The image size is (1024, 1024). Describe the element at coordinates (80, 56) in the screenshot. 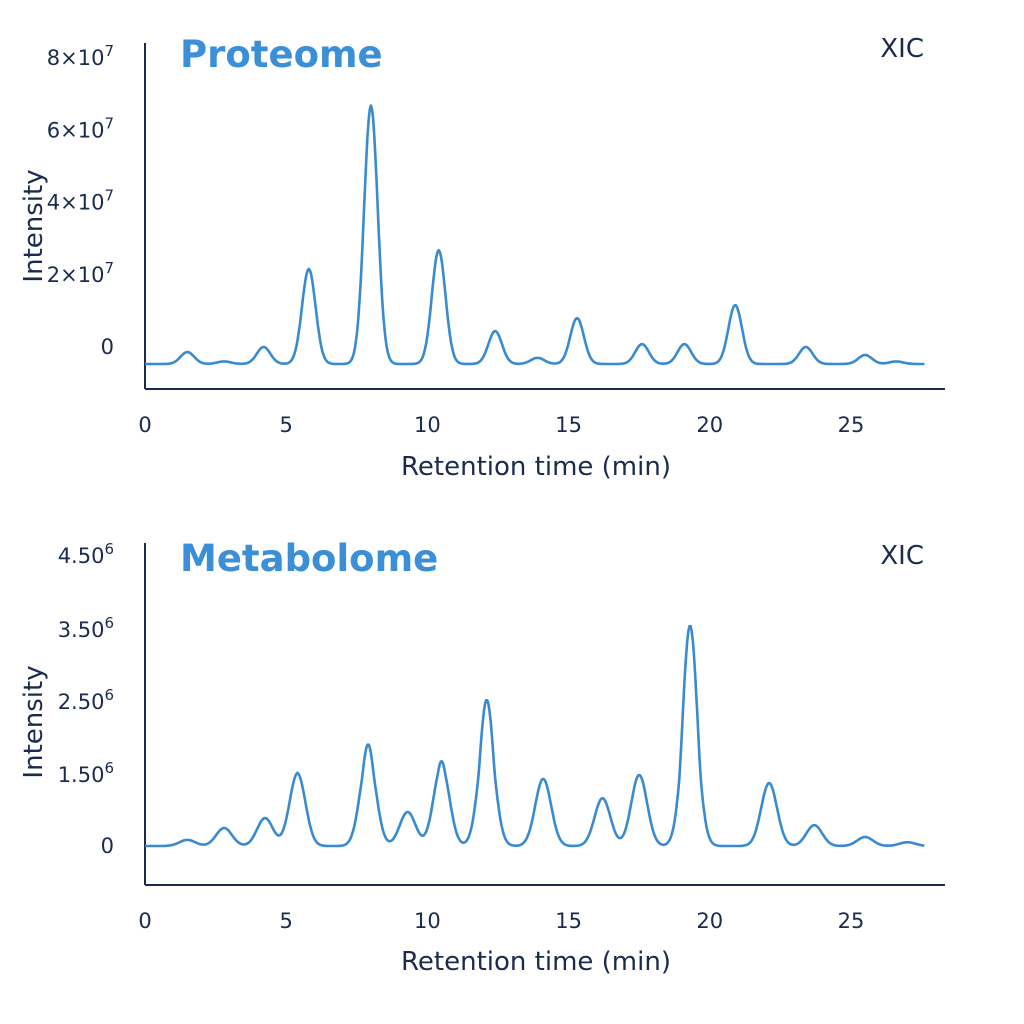

I see `y-tick-label: 8×10⁷` at that location.